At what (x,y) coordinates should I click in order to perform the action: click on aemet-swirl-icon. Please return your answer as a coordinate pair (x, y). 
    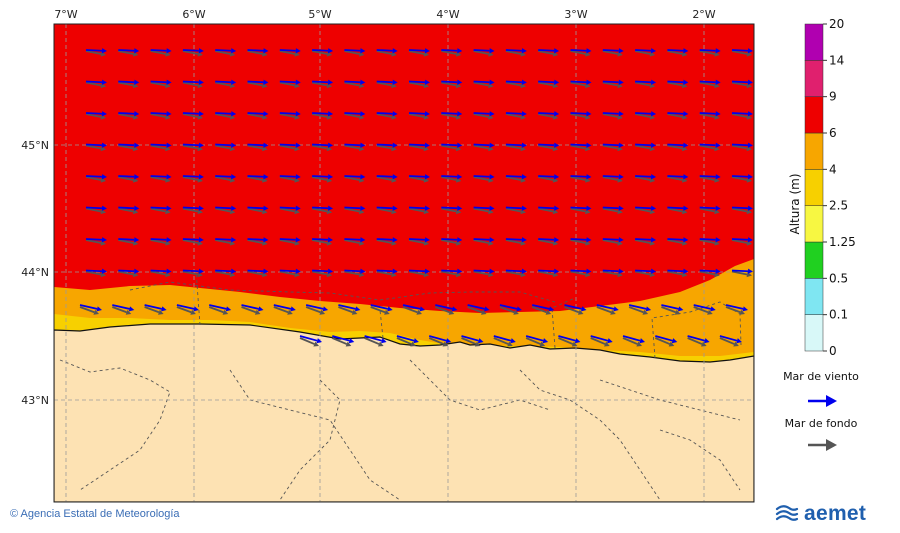
    Looking at the image, I should click on (787, 513).